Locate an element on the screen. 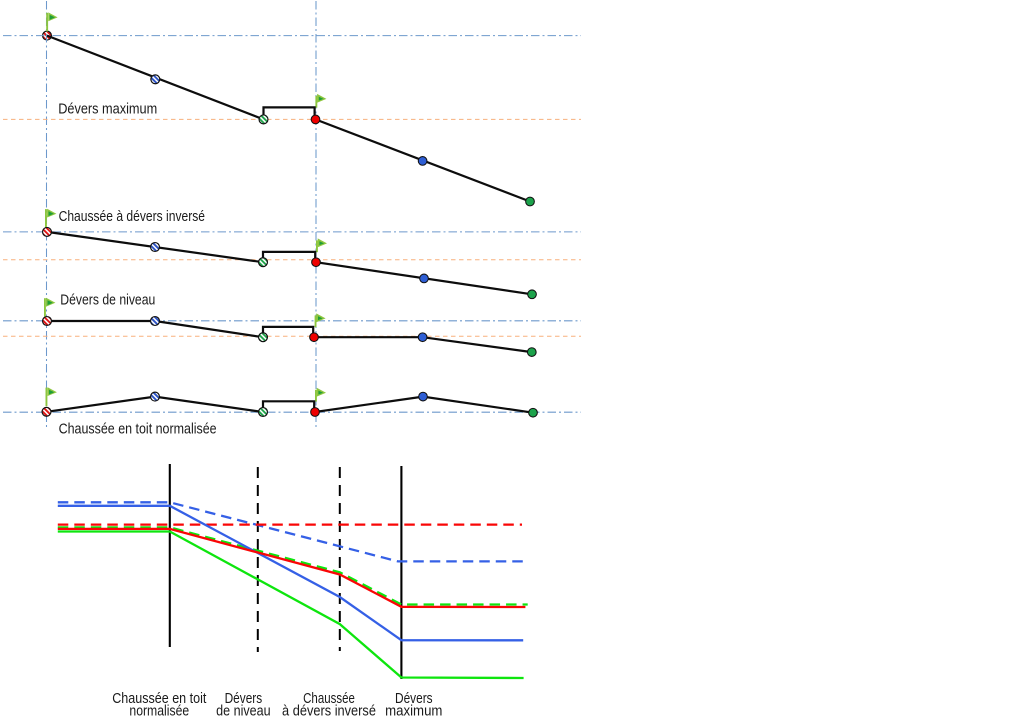  svg-text: Chaussée à dévers inversé is located at coordinates (132, 216).